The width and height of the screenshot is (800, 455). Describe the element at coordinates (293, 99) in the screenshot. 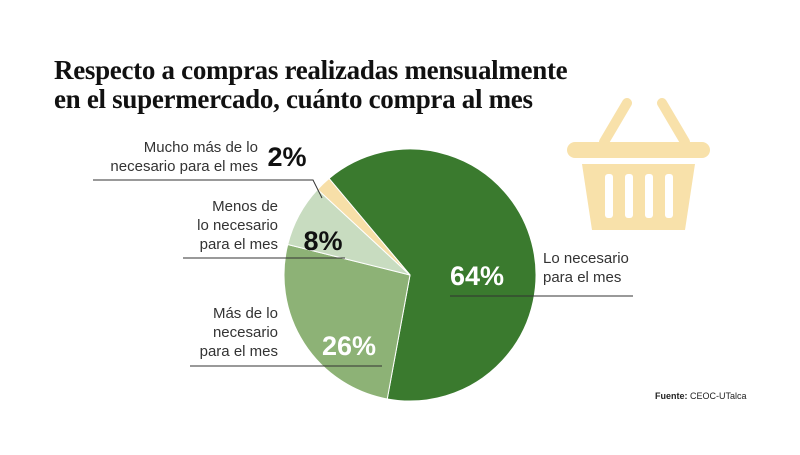

I see `chart-title-line-2: en el supermercado, cuánto compra al mes` at that location.